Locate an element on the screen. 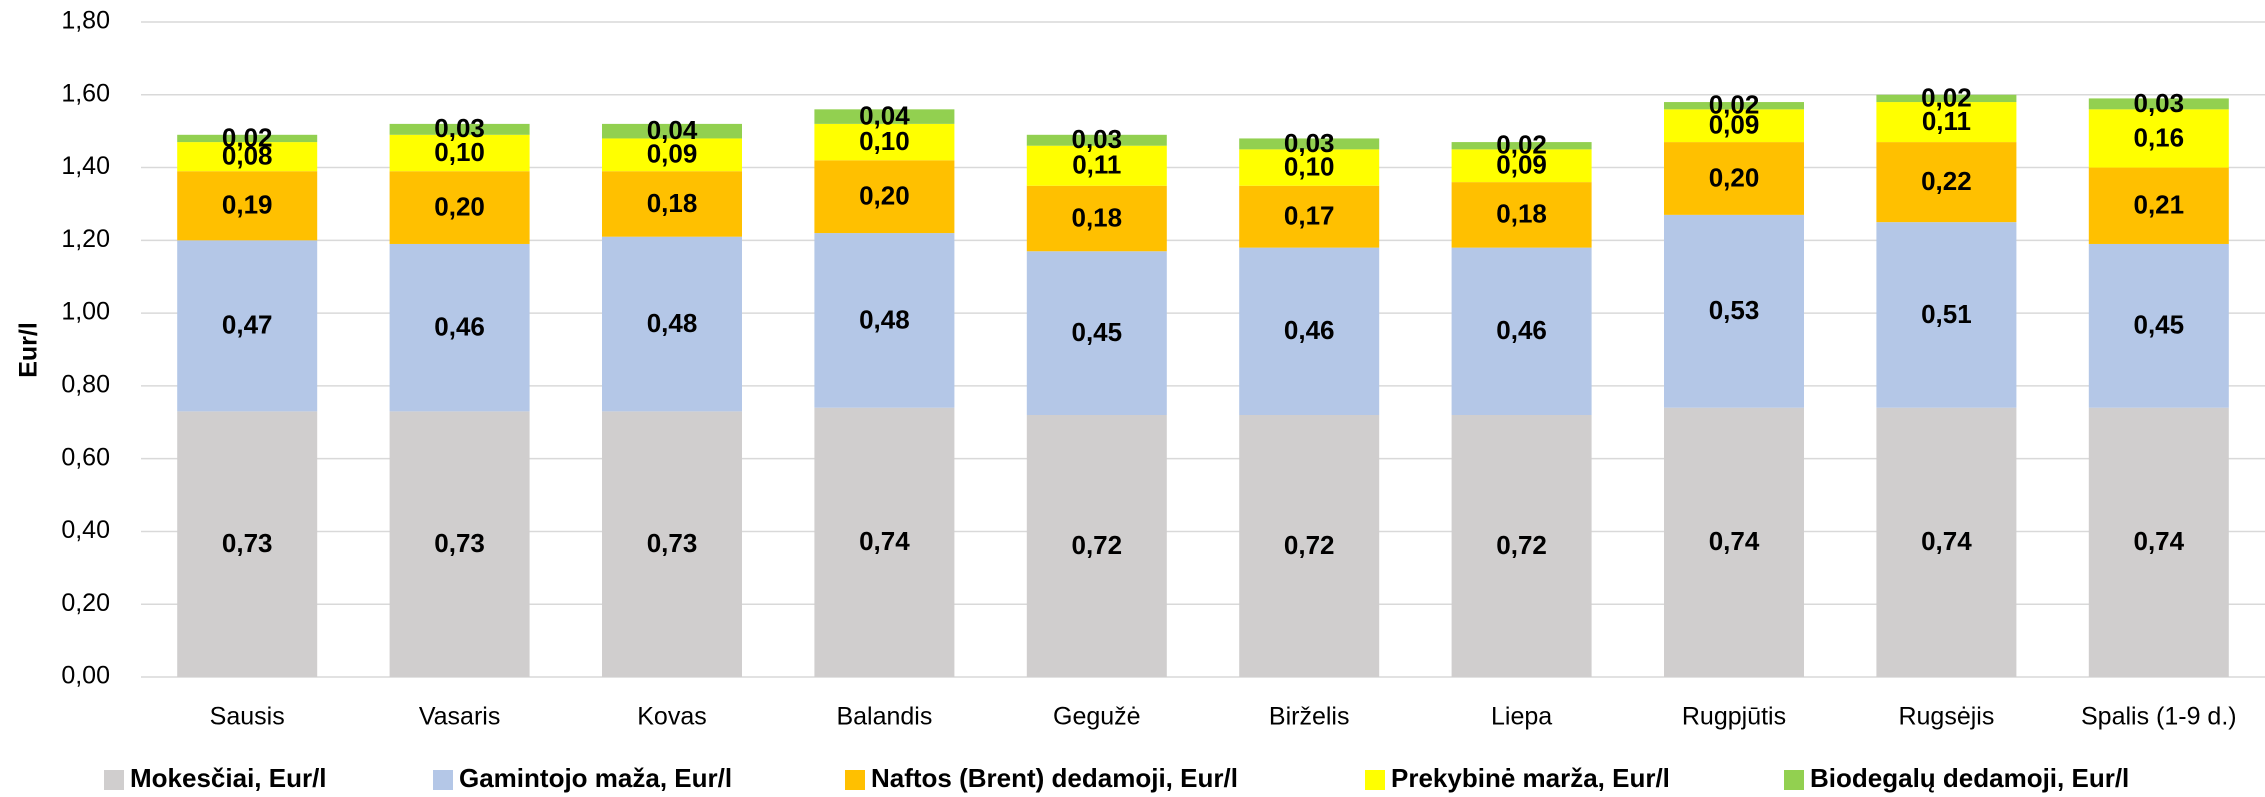  y-tick-label: 1,00 is located at coordinates (85, 312).